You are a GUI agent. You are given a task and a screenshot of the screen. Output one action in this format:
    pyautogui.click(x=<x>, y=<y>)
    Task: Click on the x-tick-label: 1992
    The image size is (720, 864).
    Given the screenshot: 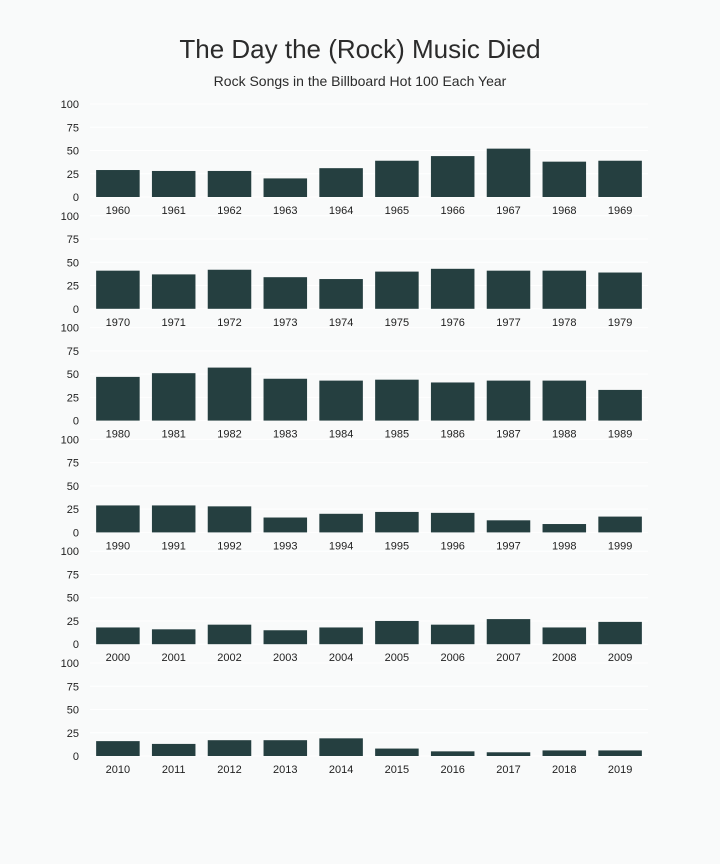 What is the action you would take?
    pyautogui.click(x=229, y=546)
    